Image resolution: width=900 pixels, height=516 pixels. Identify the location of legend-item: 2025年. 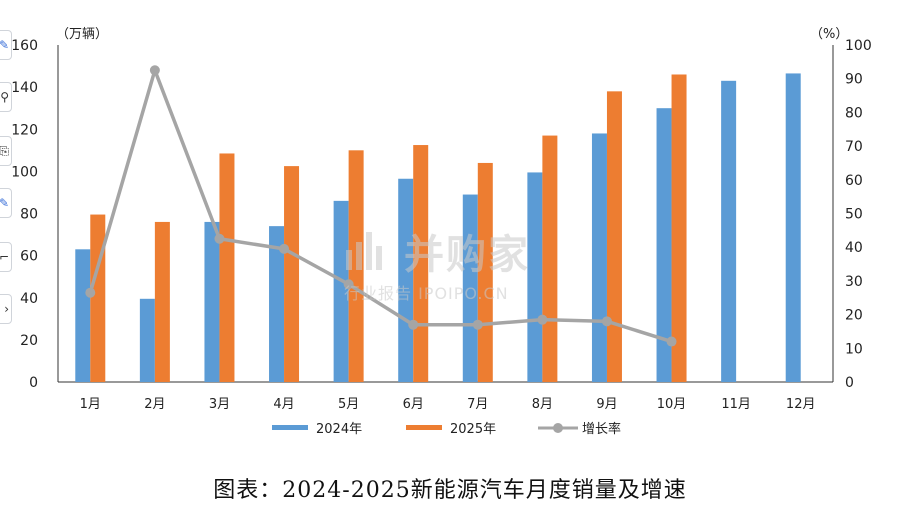
(451, 429).